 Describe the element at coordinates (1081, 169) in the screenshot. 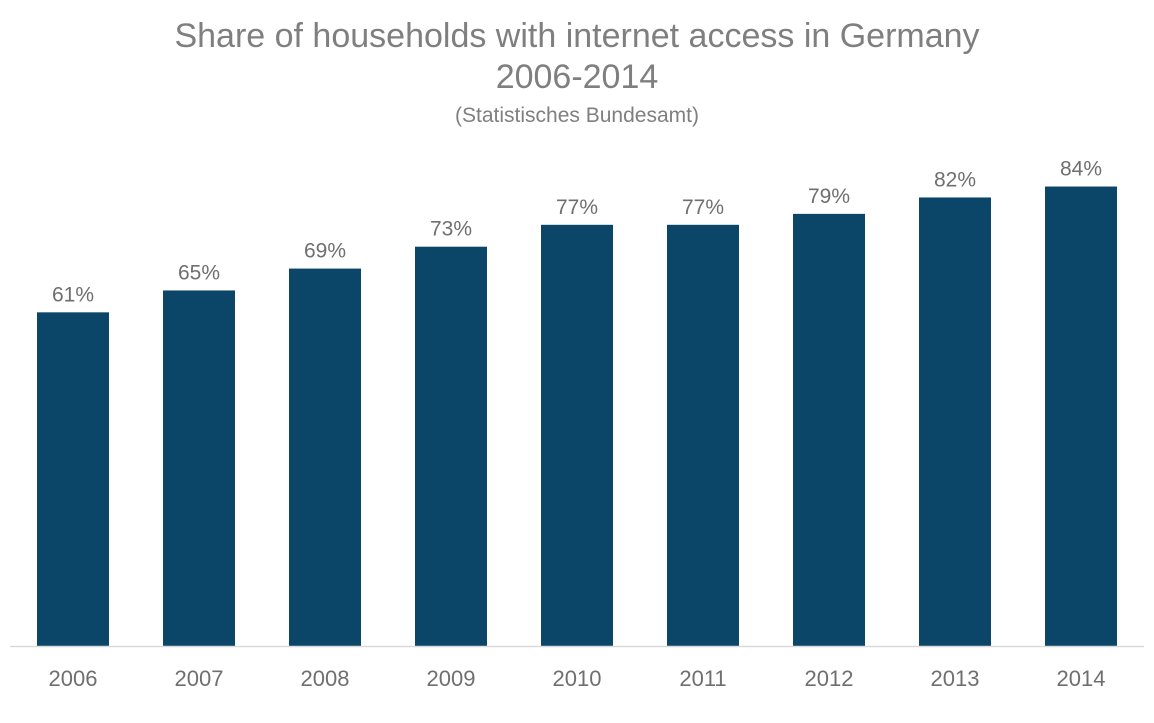

I see `data-label-2014: 84%` at that location.